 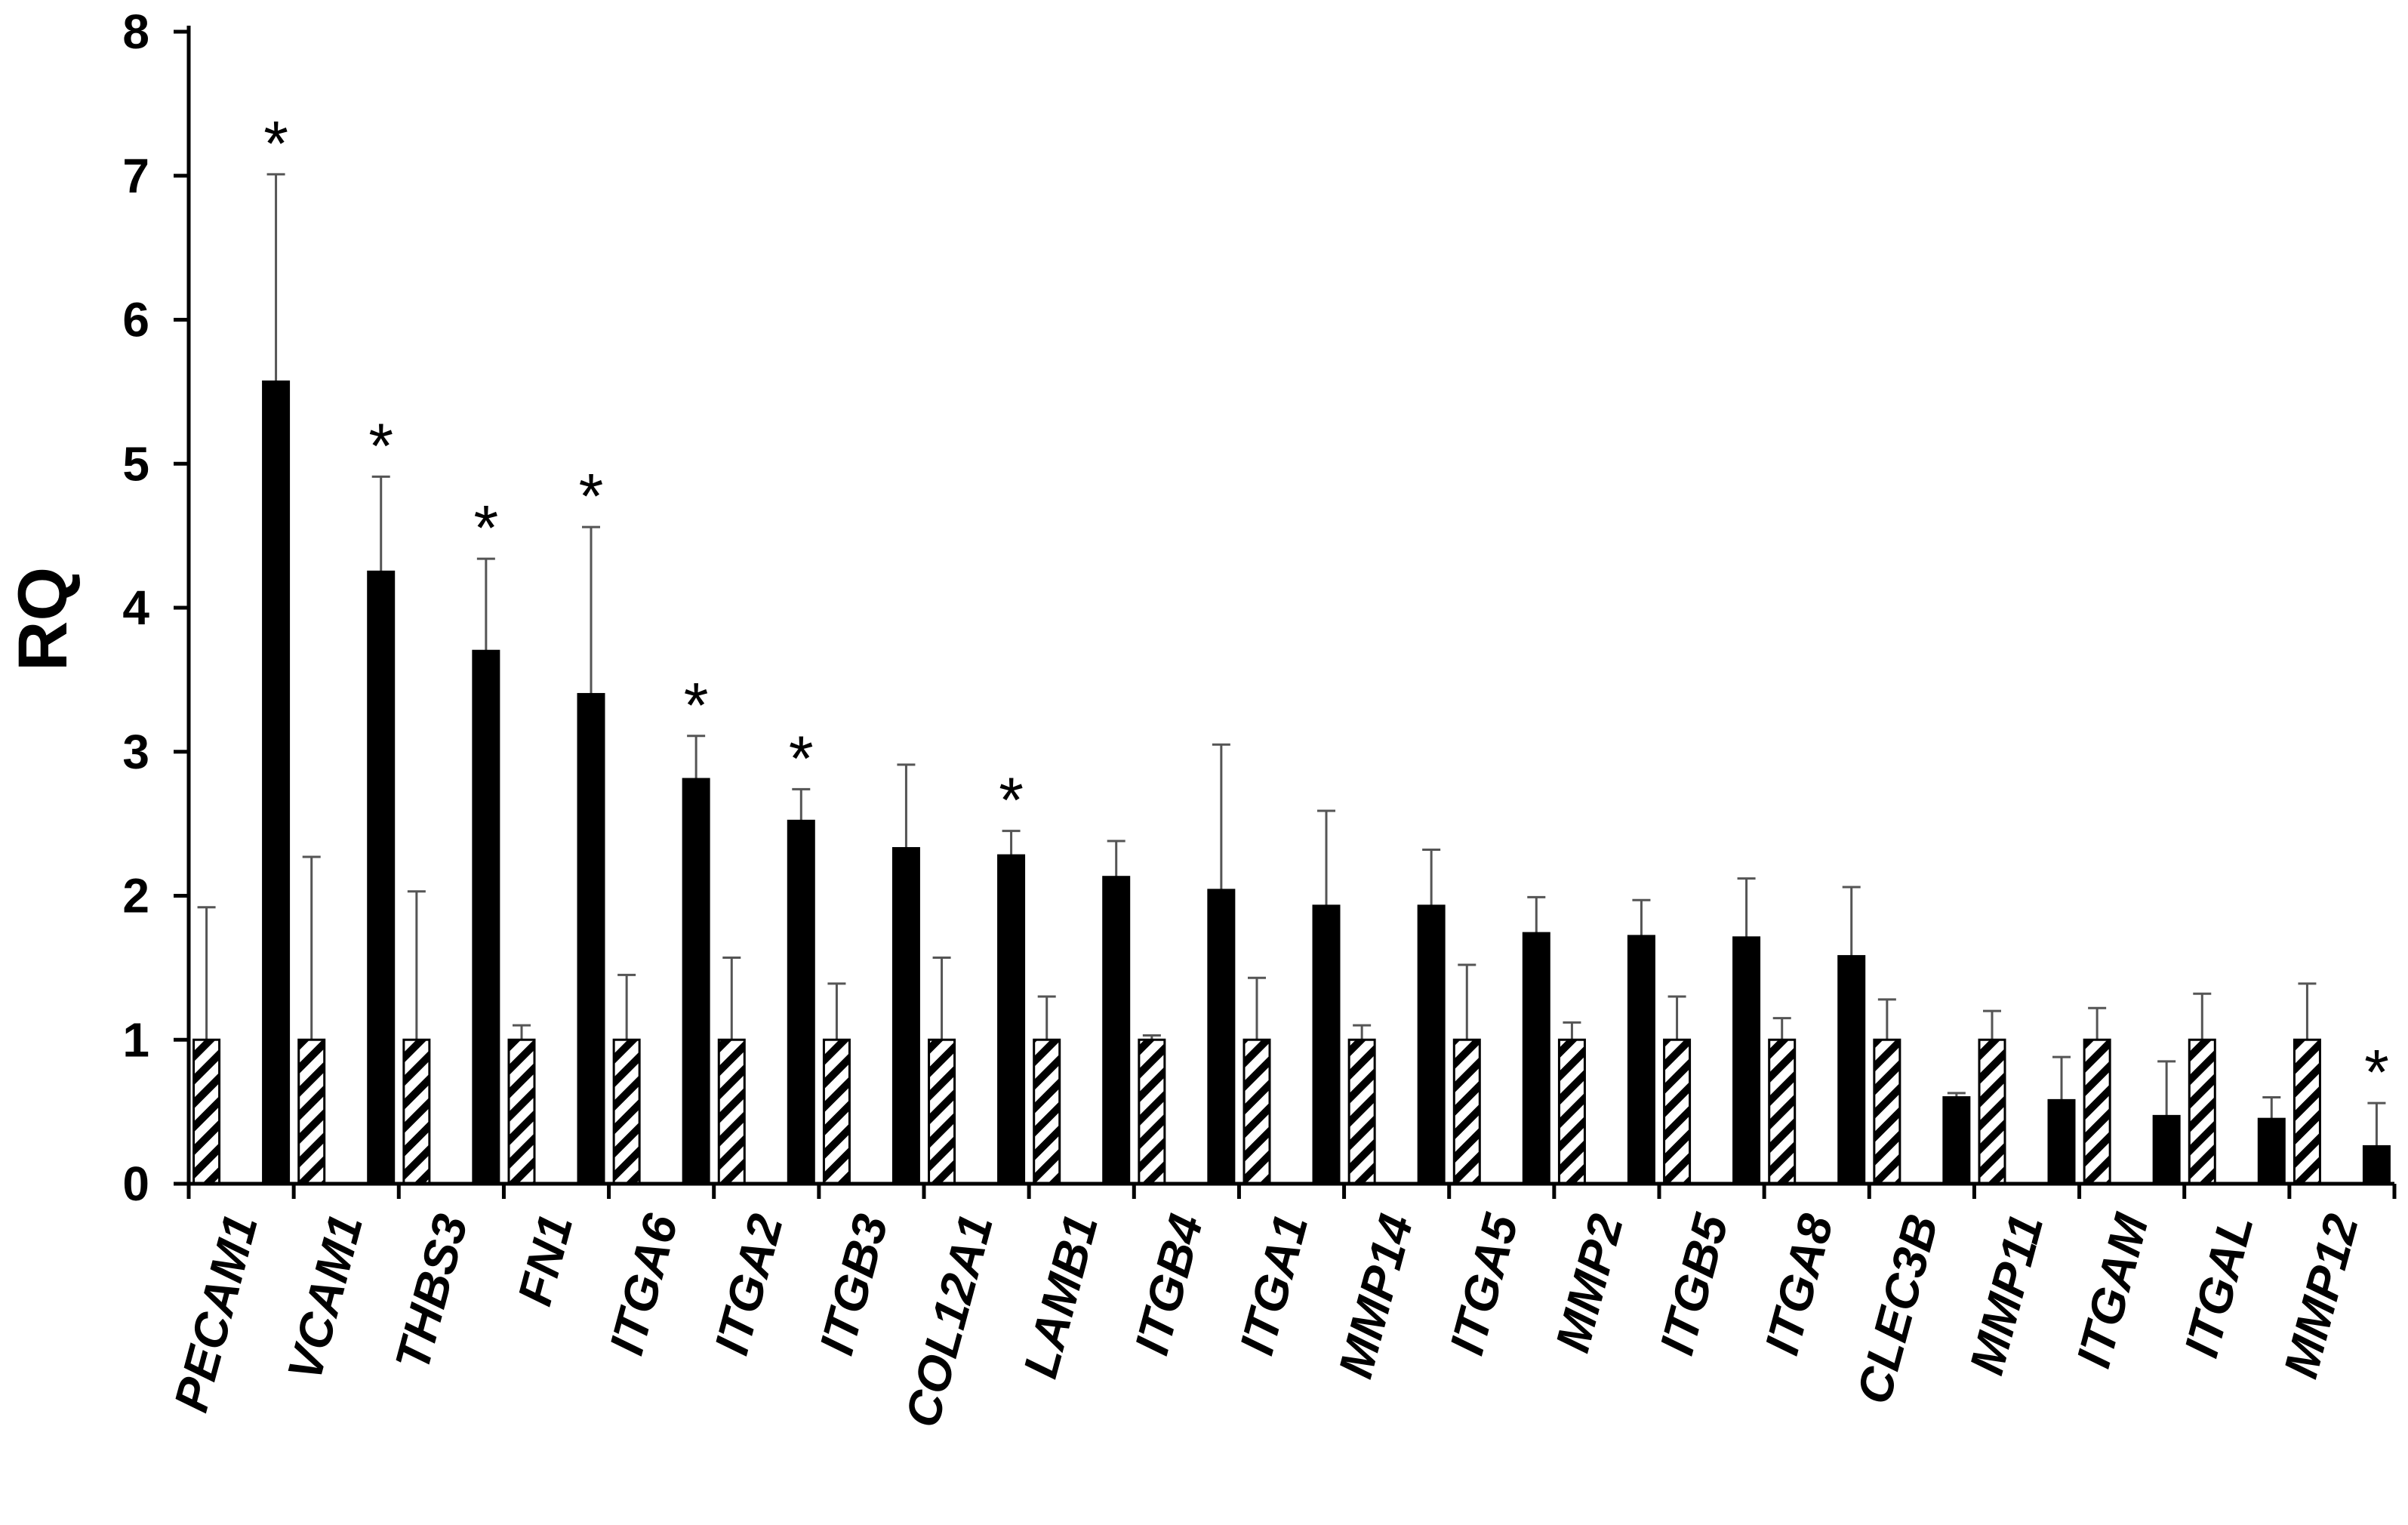 What do you see at coordinates (1061, 1296) in the screenshot?
I see `category-label: LAMB1` at bounding box center [1061, 1296].